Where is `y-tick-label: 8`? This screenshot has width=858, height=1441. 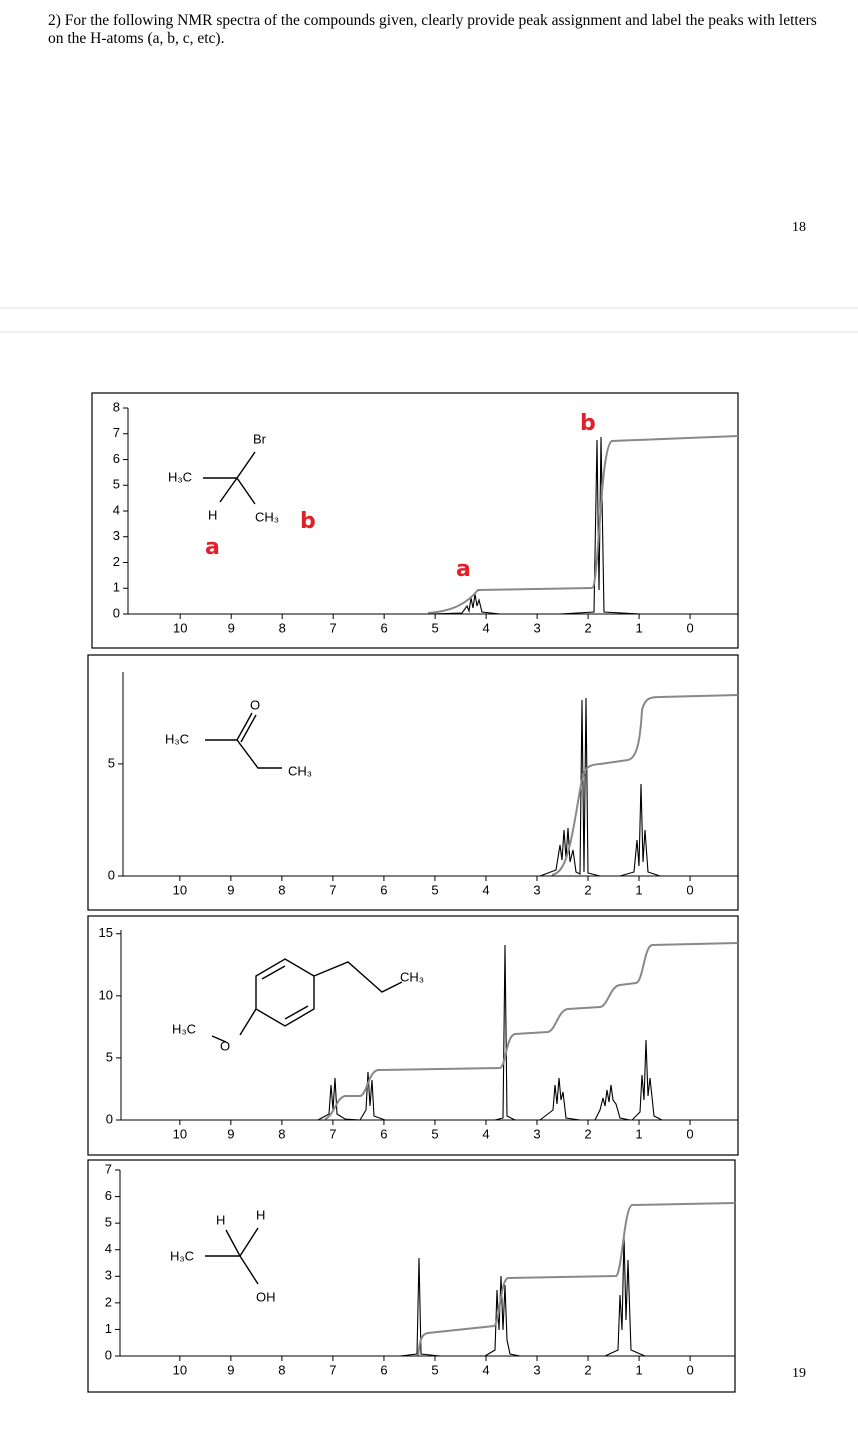
y-tick-label: 8 is located at coordinates (116, 406).